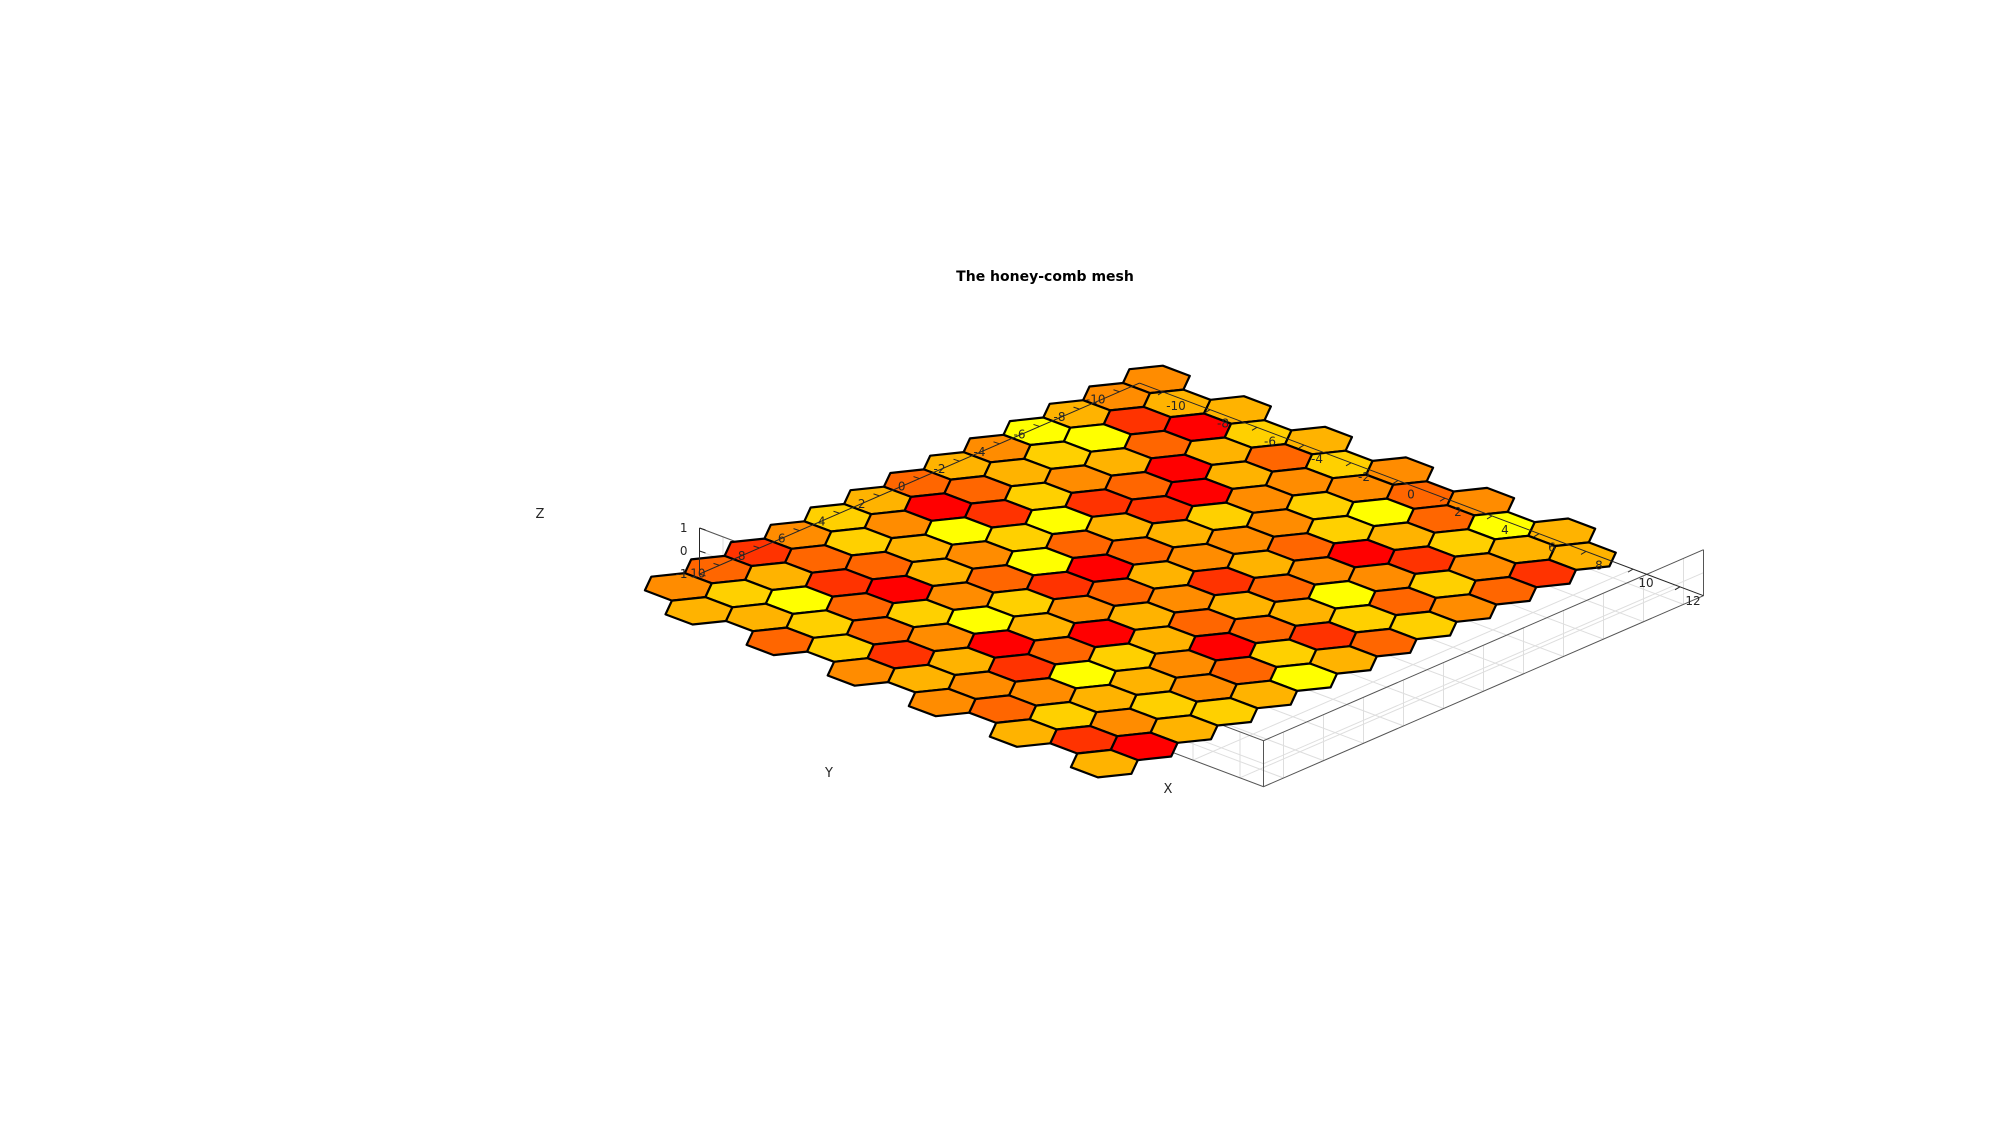 The image size is (2000, 1121). What do you see at coordinates (684, 528) in the screenshot?
I see `z-tick-label: 1` at bounding box center [684, 528].